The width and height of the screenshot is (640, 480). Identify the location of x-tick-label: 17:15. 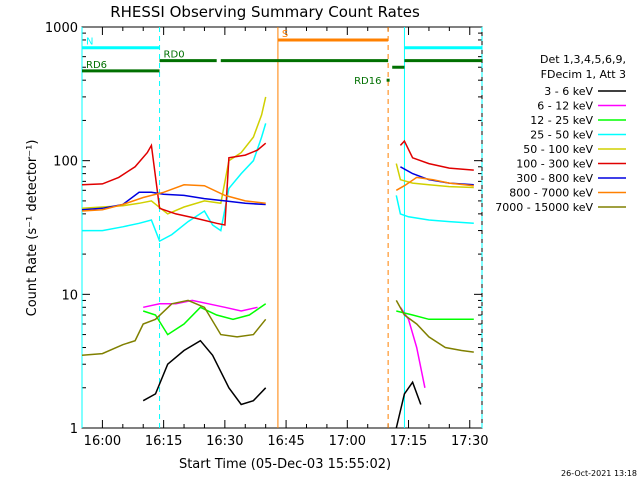
(408, 441).